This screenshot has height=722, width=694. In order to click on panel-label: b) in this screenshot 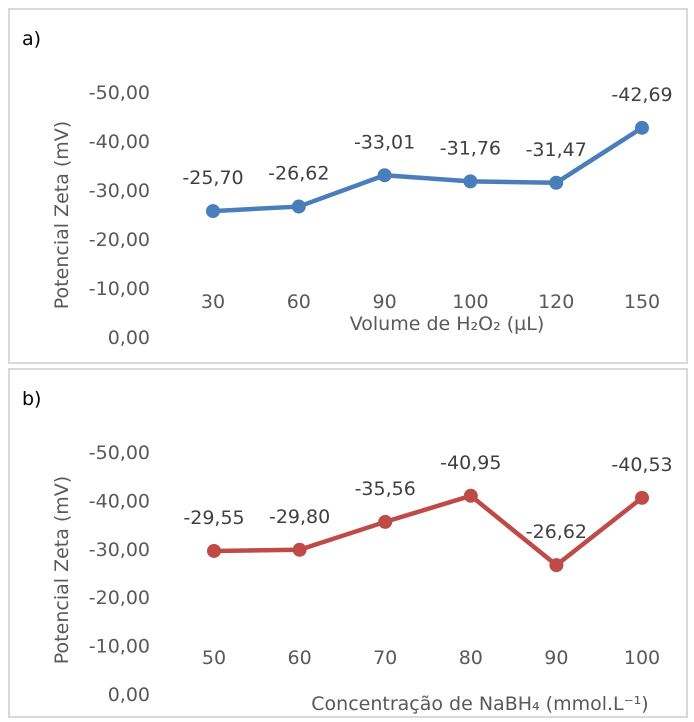, I will do `click(32, 399)`.